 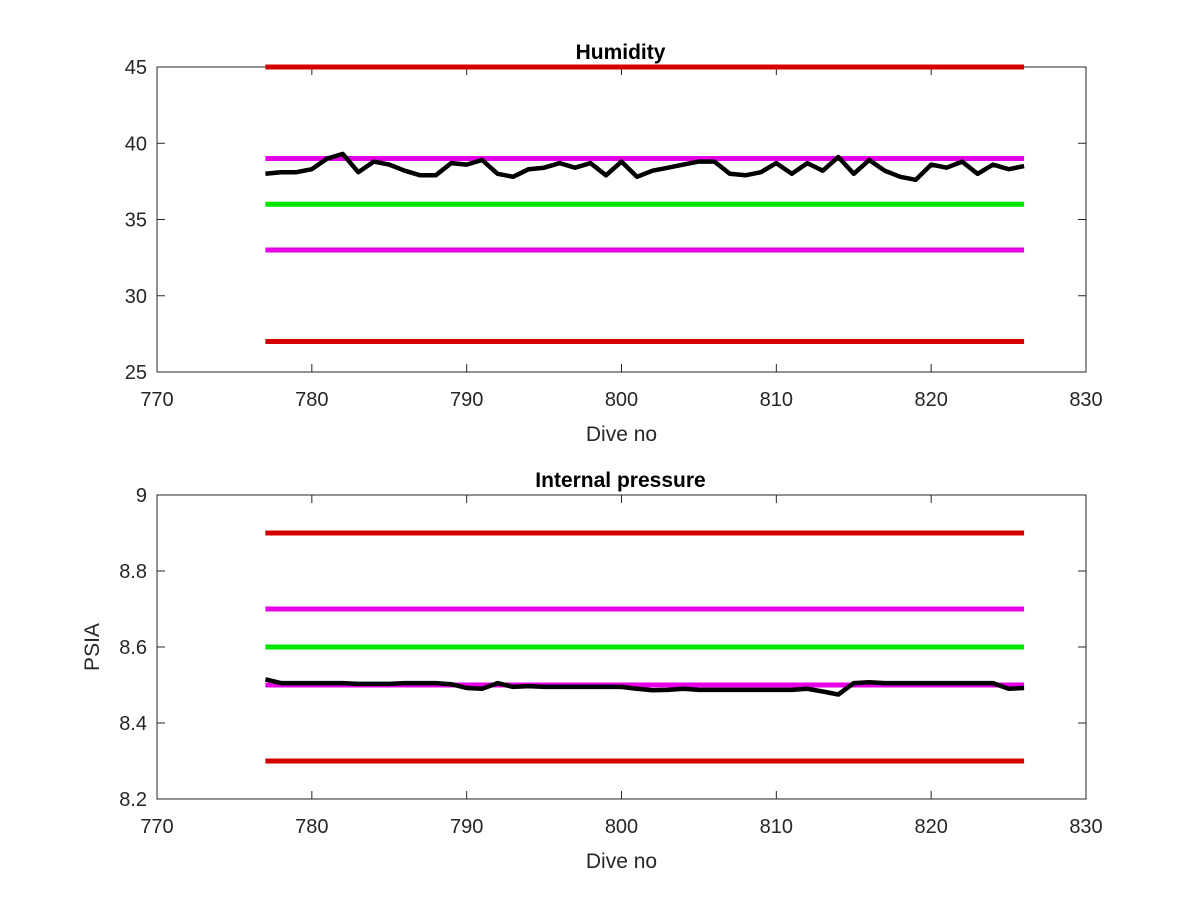 What do you see at coordinates (133, 724) in the screenshot?
I see `y-tick-label: 8.4` at bounding box center [133, 724].